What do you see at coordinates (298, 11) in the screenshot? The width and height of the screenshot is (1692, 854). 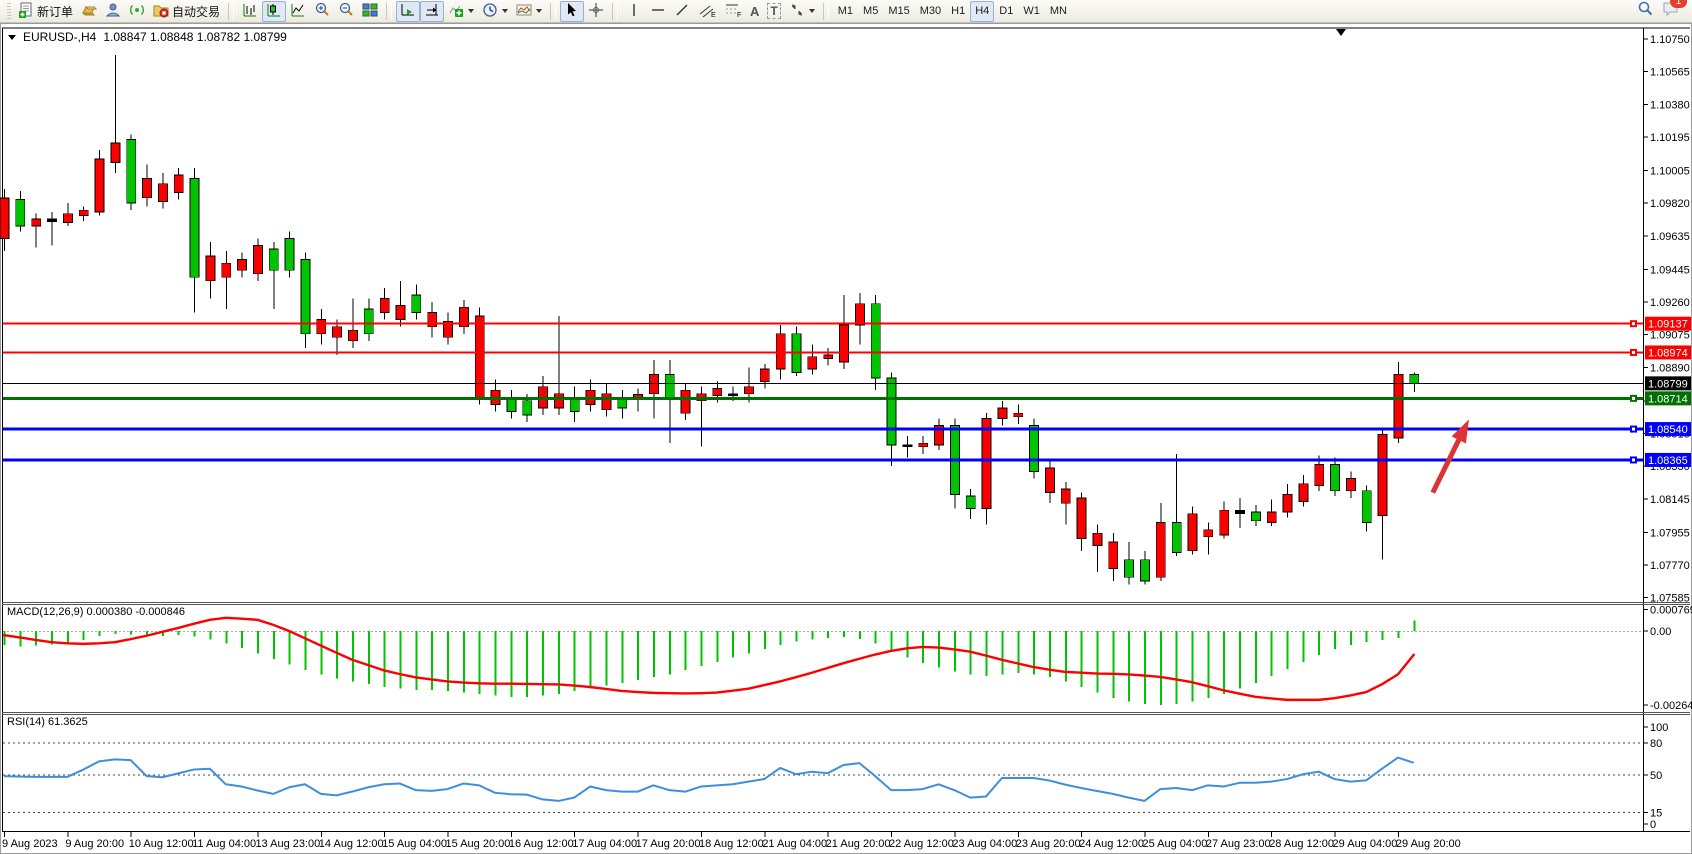 I see `line-chart-mode-button` at bounding box center [298, 11].